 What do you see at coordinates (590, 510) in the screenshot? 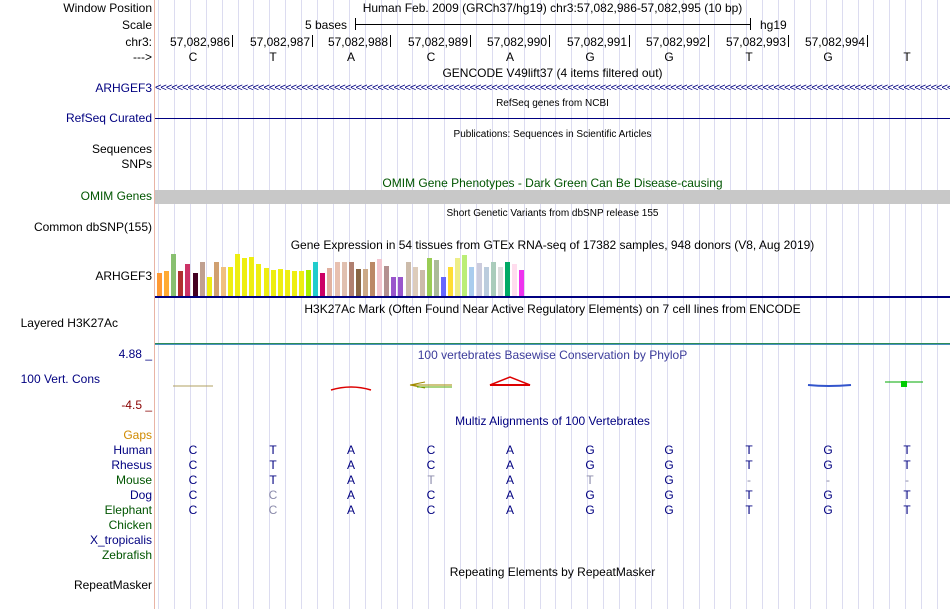
I see `aligned-base: G` at bounding box center [590, 510].